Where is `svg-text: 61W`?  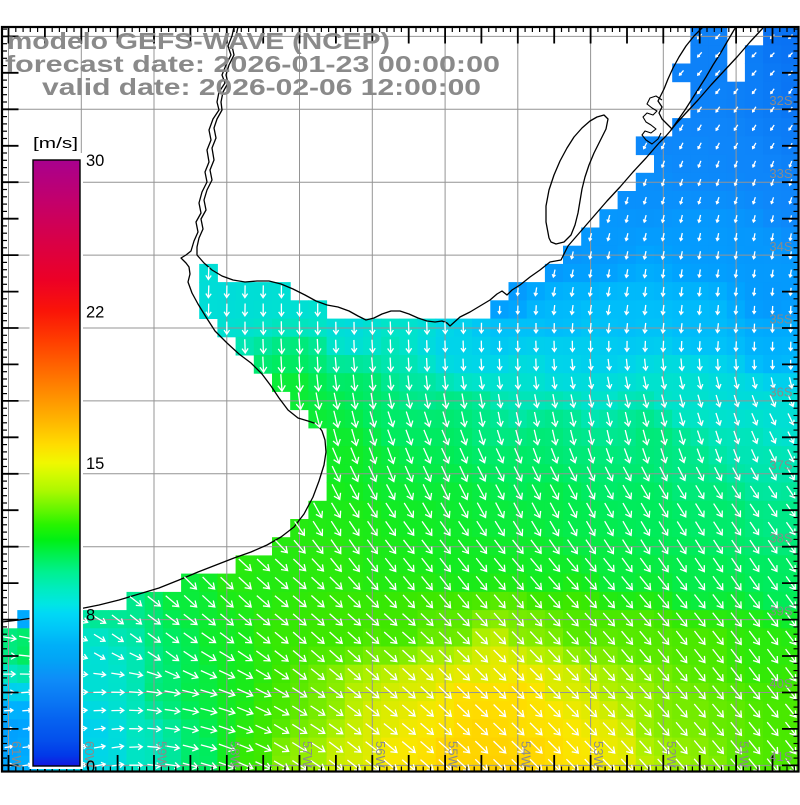 svg-text: 61W is located at coordinates (16, 754).